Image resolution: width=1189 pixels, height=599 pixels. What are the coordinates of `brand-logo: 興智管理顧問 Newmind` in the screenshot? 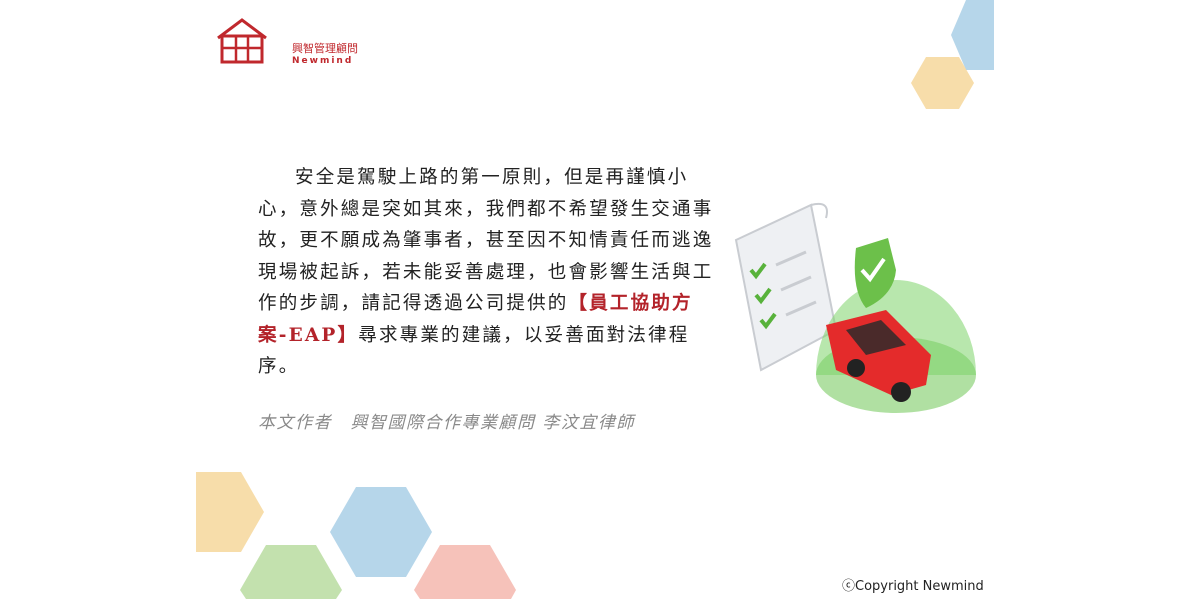 It's located at (291, 42).